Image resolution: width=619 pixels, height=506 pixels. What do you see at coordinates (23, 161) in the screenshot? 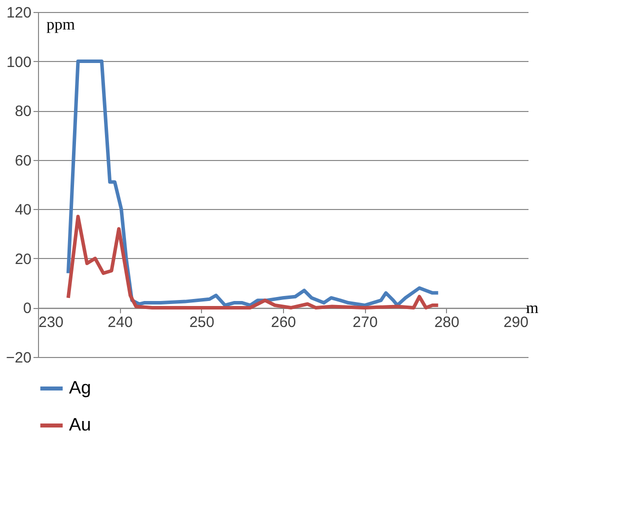
I see `y-tick-label: 60` at bounding box center [23, 161].